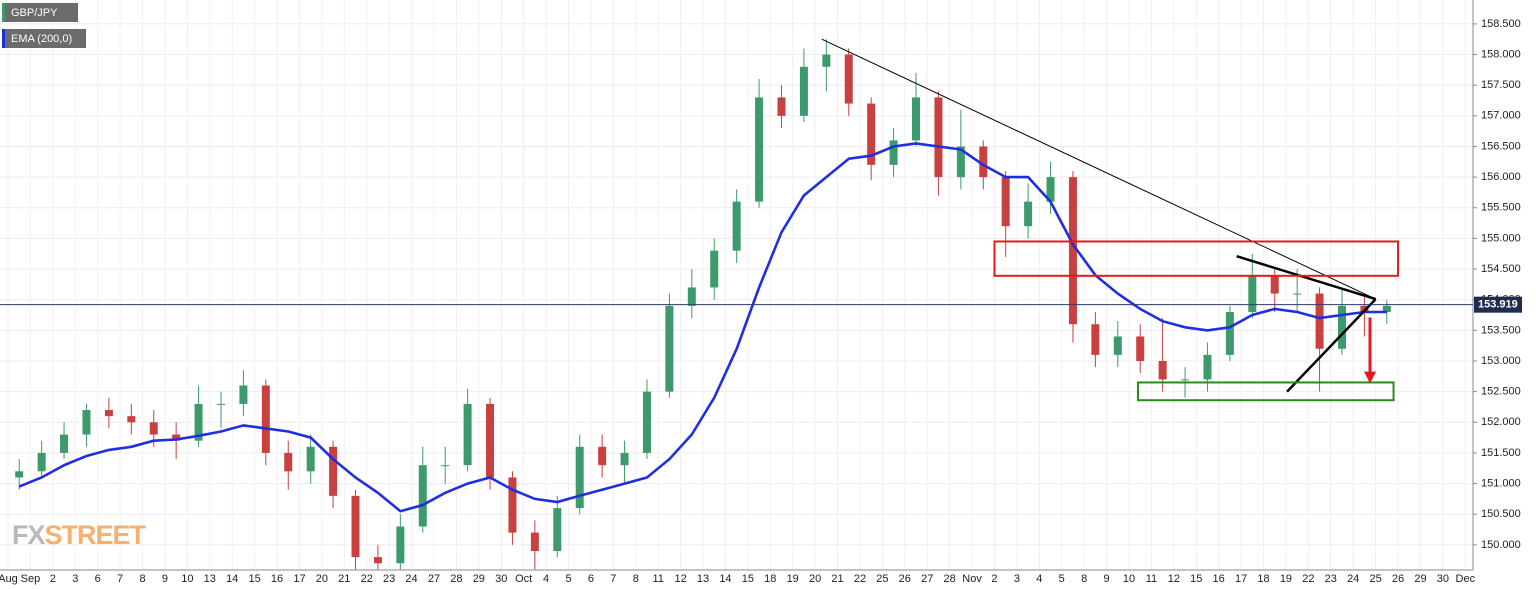 The height and width of the screenshot is (589, 1536). What do you see at coordinates (1466, 579) in the screenshot?
I see `x-tick-label: Dec` at bounding box center [1466, 579].